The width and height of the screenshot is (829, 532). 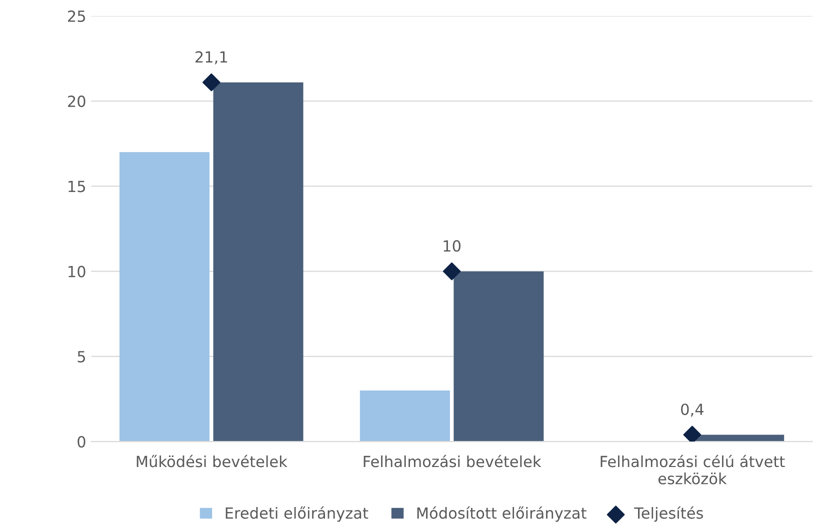 What do you see at coordinates (81, 356) in the screenshot?
I see `y-tick-label: 5` at bounding box center [81, 356].